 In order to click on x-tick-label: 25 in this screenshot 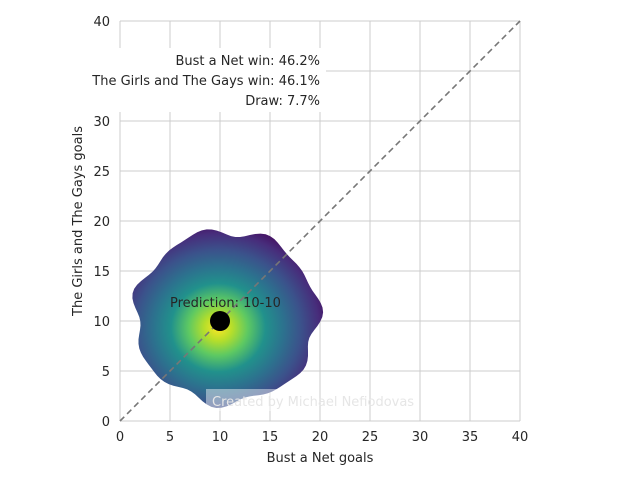, I will do `click(370, 437)`.